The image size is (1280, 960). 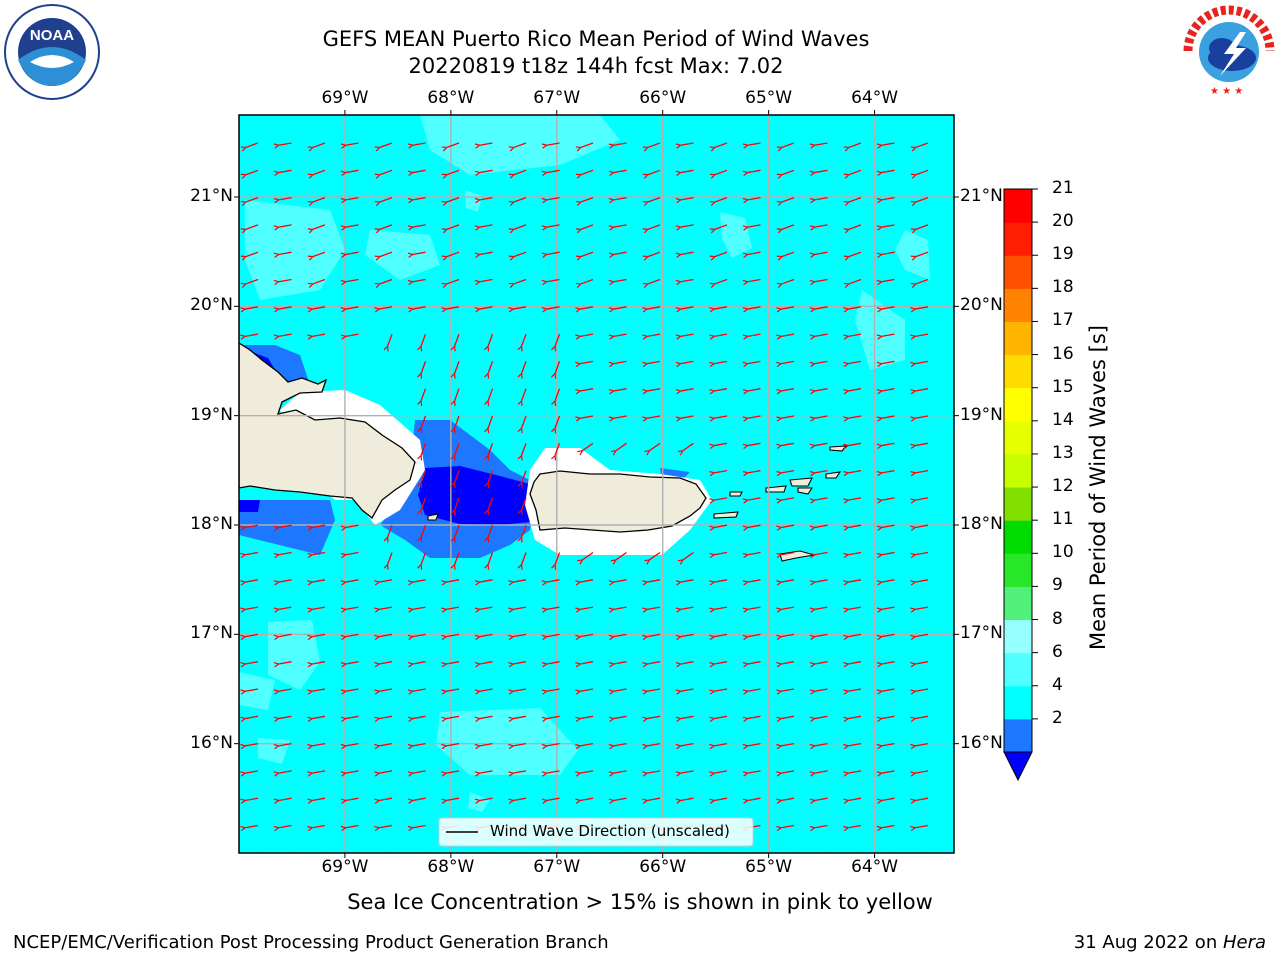 What do you see at coordinates (557, 98) in the screenshot?
I see `lon-label-top: 67°W` at bounding box center [557, 98].